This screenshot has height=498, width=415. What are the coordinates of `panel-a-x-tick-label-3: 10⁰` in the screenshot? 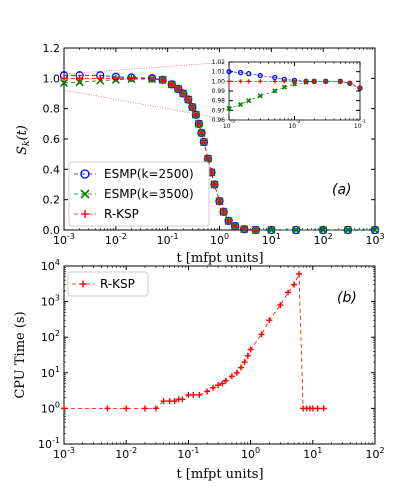 It's located at (219, 239).